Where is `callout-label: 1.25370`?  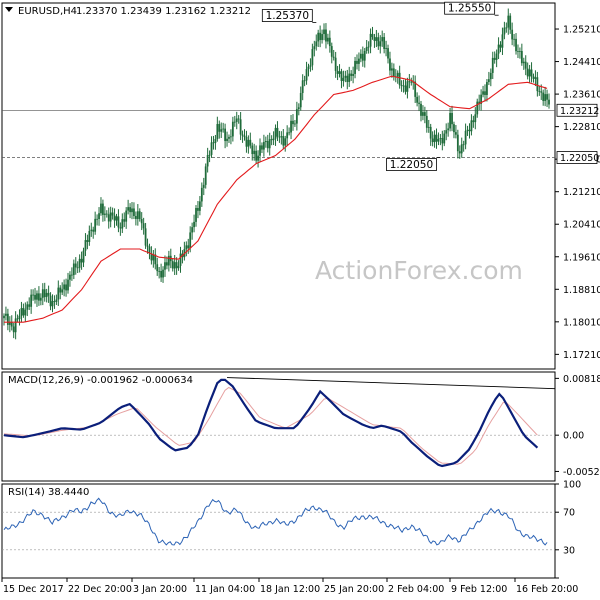 callout-label: 1.25370 is located at coordinates (287, 16).